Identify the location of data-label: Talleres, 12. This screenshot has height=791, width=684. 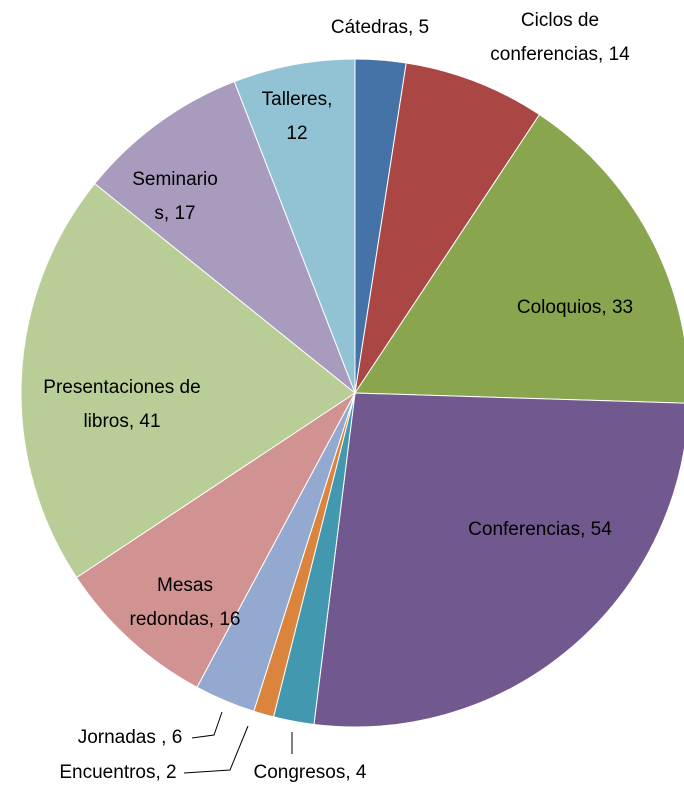
(297, 116).